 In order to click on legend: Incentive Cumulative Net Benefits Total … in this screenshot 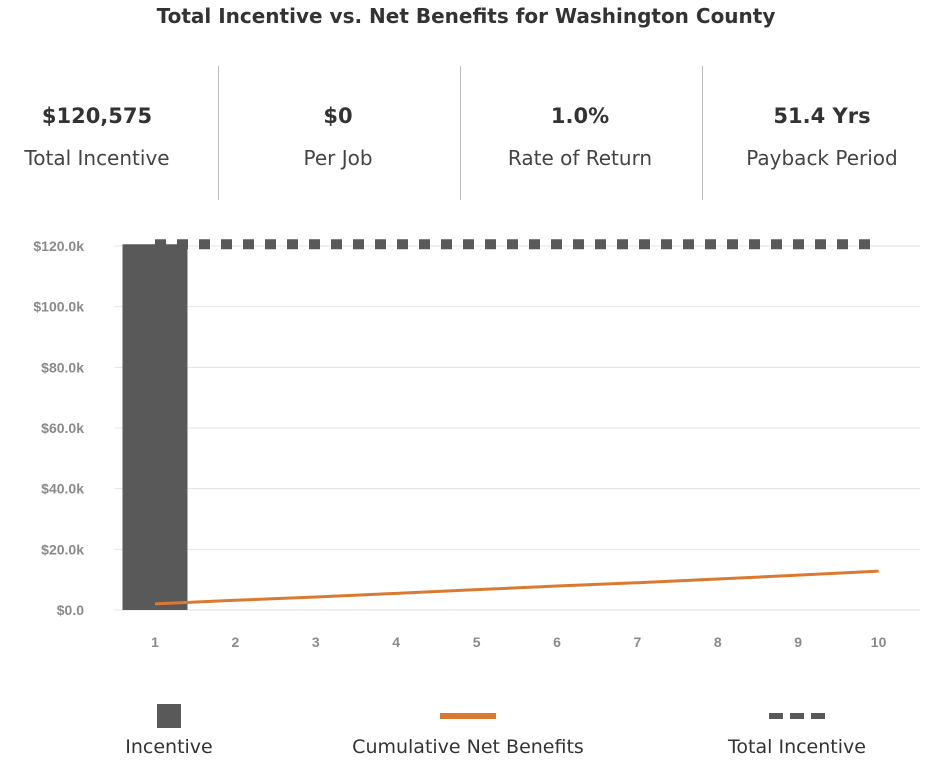, I will do `click(466, 732)`.